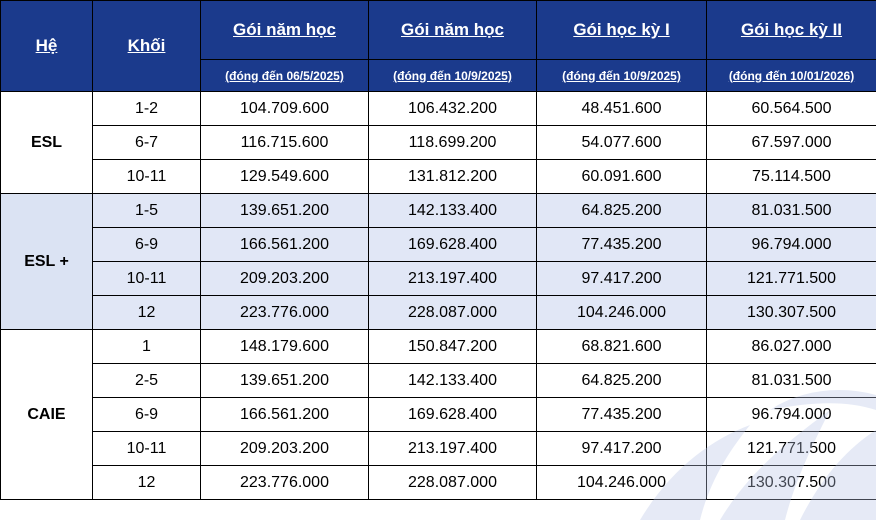  Describe the element at coordinates (621, 75) in the screenshot. I see `header-col-3-deadline: (đóng đến 10/9/2025)` at that location.